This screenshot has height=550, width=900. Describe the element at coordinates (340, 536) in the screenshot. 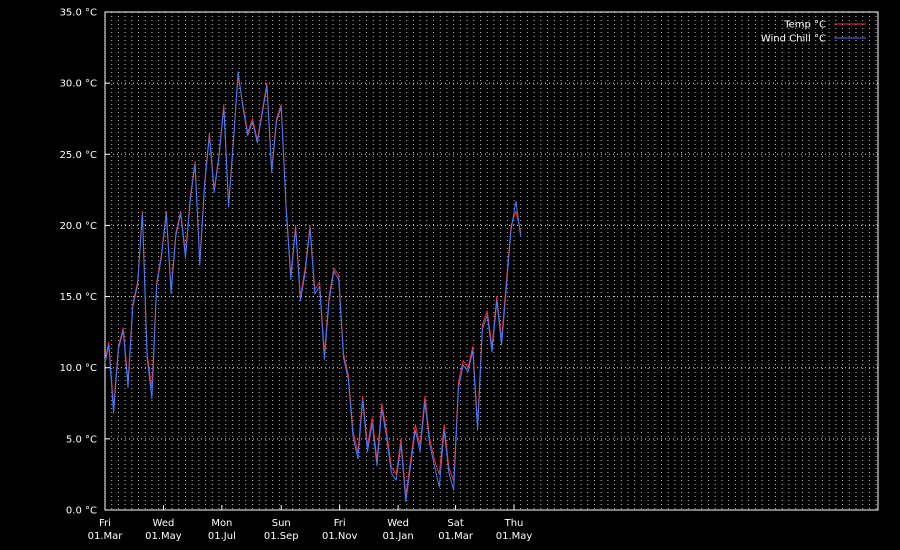

I see `x-tick-date-label: 01.Nov` at that location.